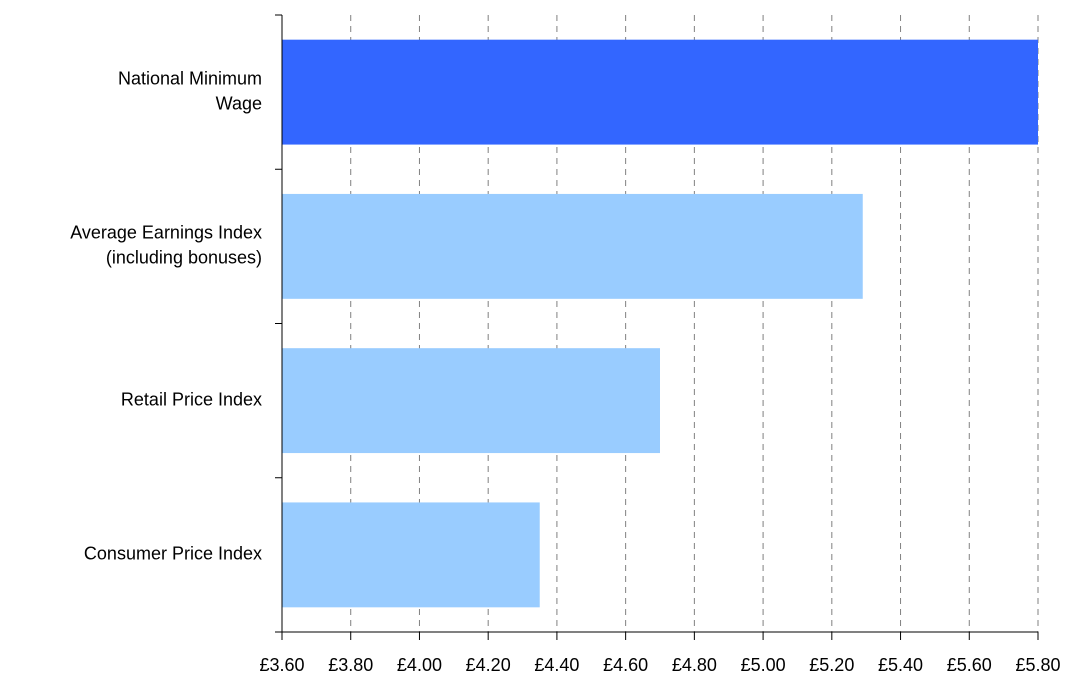 The image size is (1067, 679). I want to click on x-tick-label: £5.40, so click(900, 665).